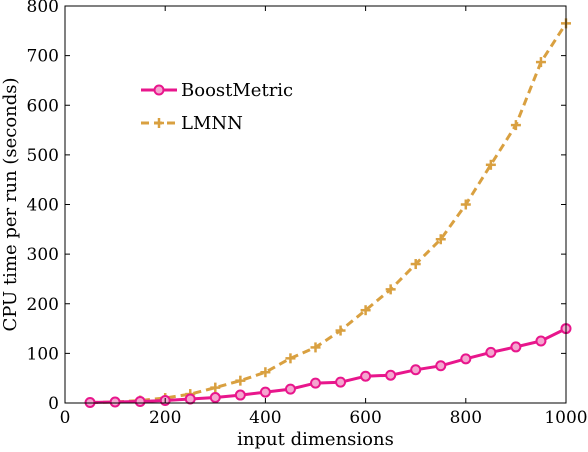 Image resolution: width=588 pixels, height=452 pixels. Describe the element at coordinates (43, 354) in the screenshot. I see `y-tick-label: 100` at that location.